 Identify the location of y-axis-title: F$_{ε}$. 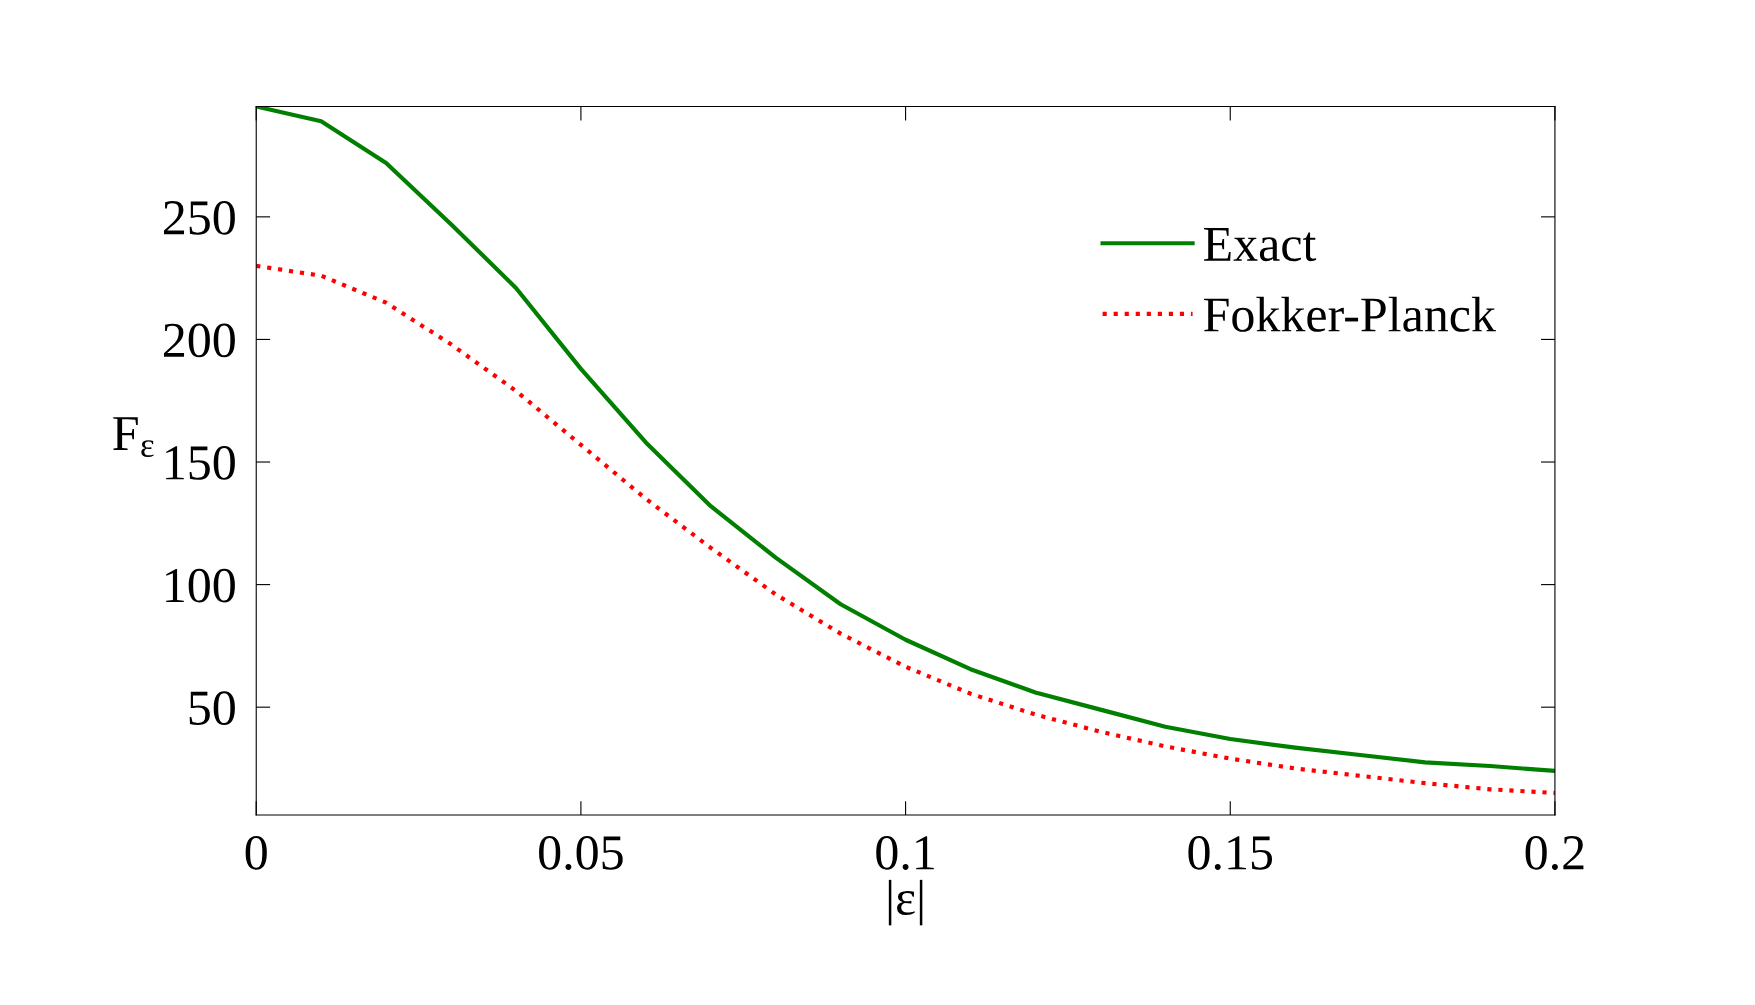
(133, 437).